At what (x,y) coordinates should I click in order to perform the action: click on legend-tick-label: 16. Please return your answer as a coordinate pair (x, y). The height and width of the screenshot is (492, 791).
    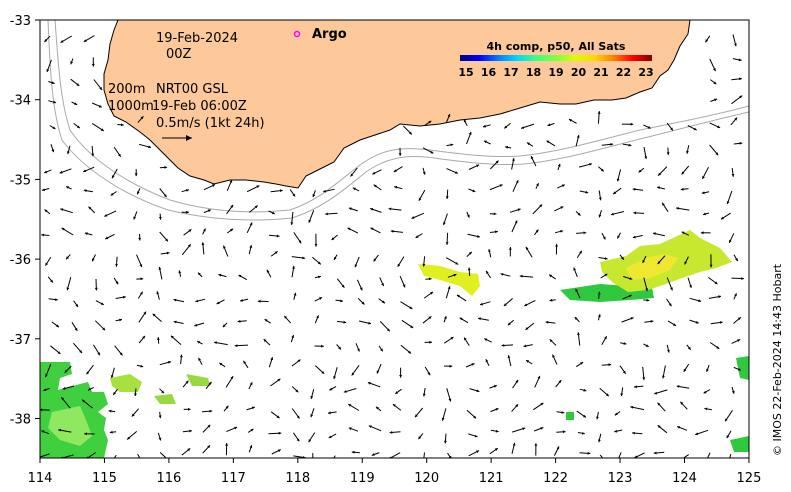
    Looking at the image, I should click on (489, 72).